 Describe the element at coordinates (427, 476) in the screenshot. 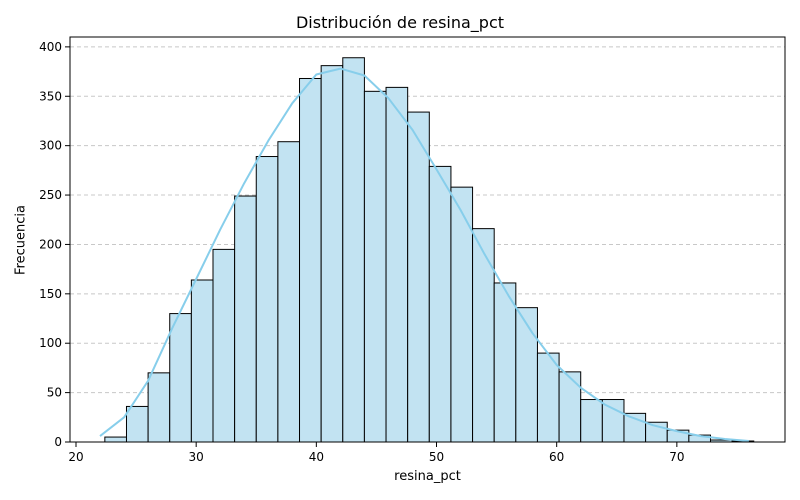

I see `x-axis-label: resina_pct` at that location.